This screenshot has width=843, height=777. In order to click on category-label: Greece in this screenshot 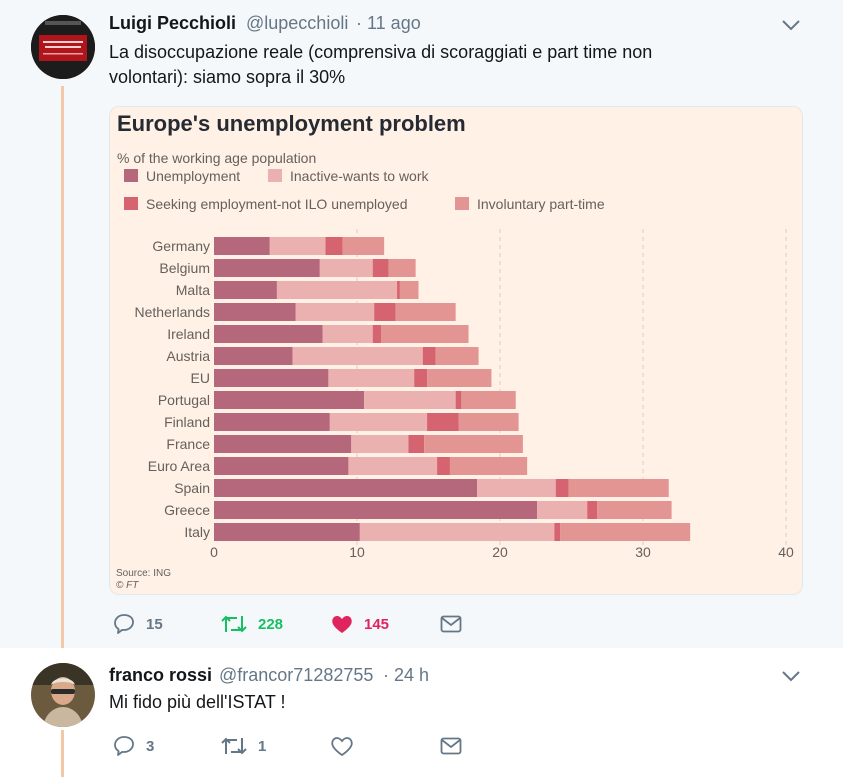, I will do `click(187, 510)`.